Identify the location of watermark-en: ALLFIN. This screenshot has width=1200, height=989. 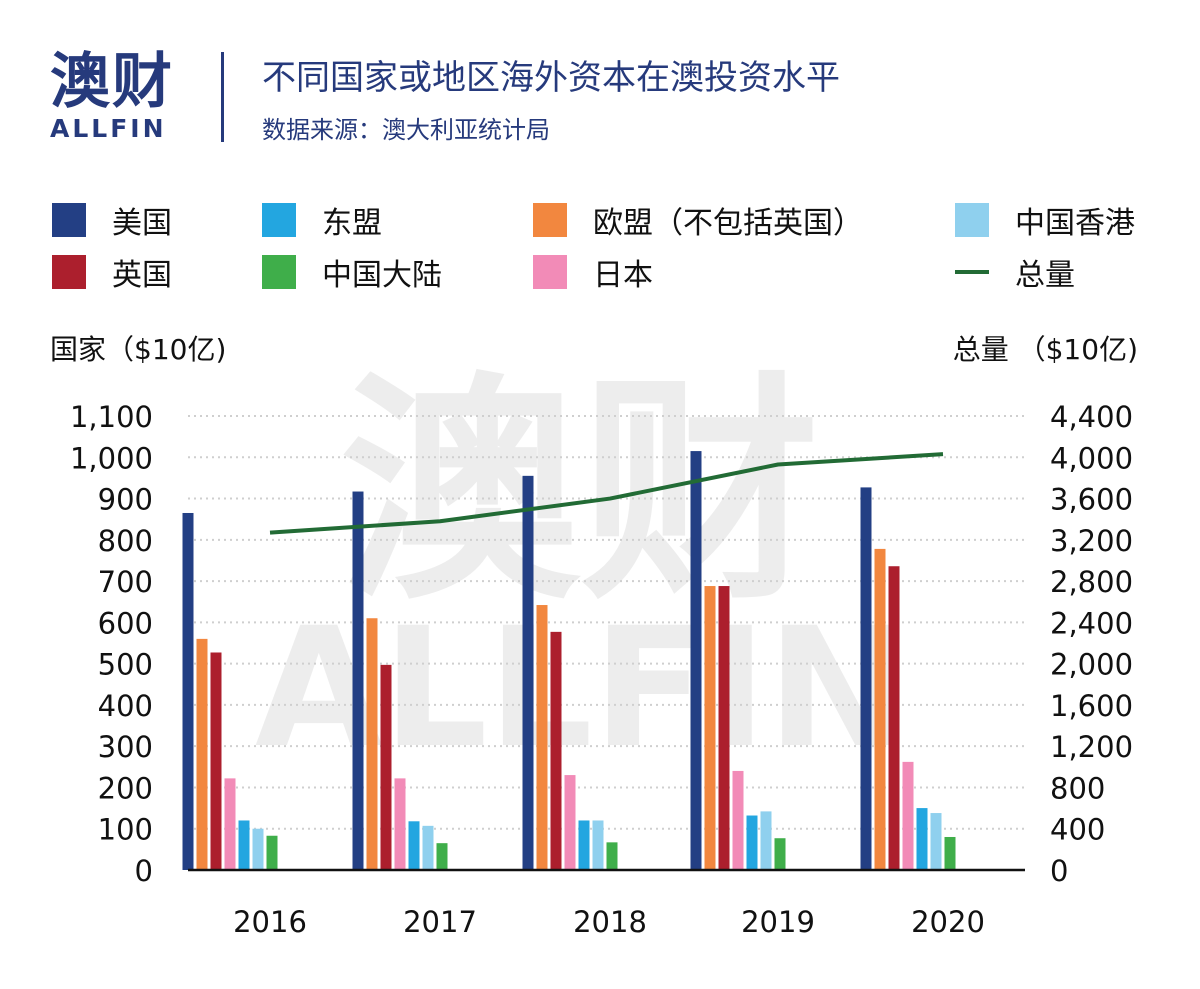
(580, 688).